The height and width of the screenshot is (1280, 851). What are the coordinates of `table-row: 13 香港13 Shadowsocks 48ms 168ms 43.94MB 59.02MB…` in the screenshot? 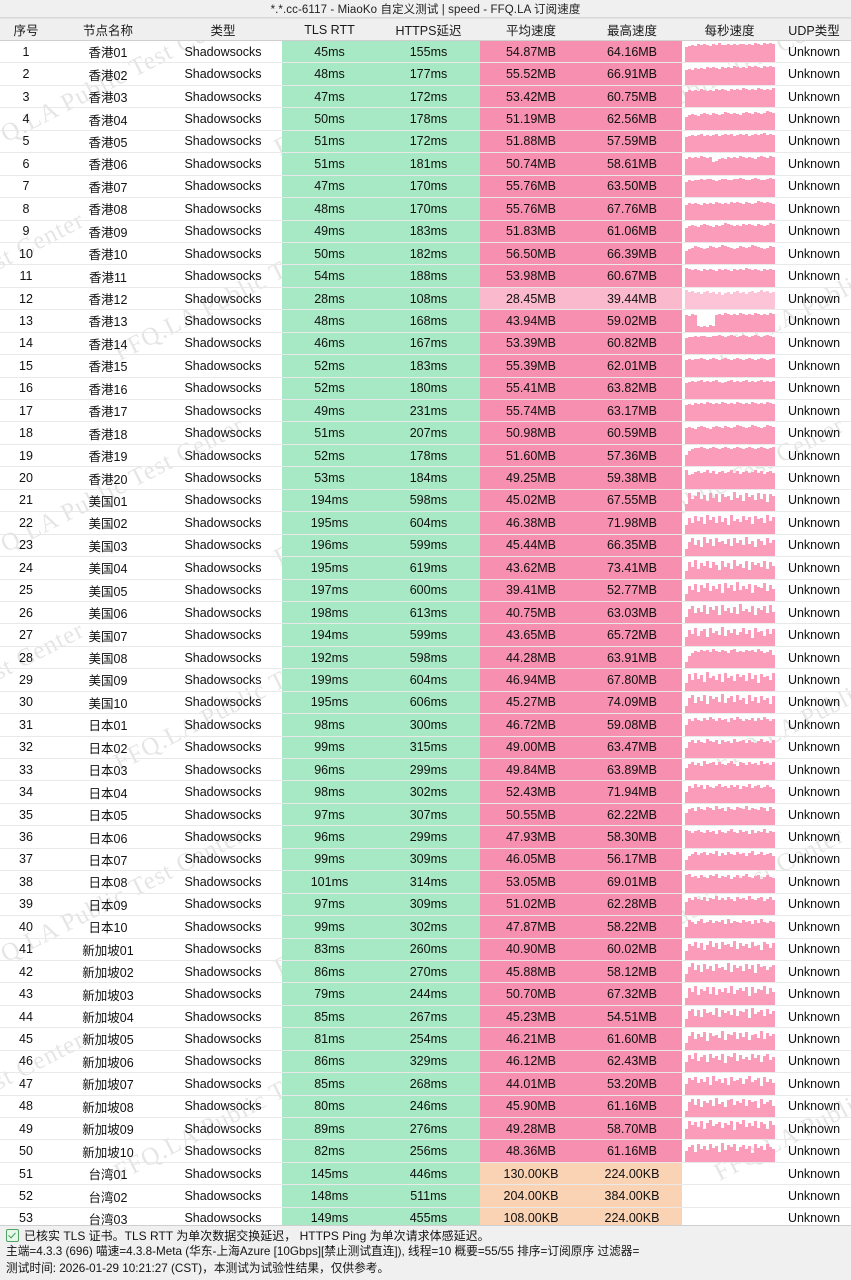 It's located at (425, 321).